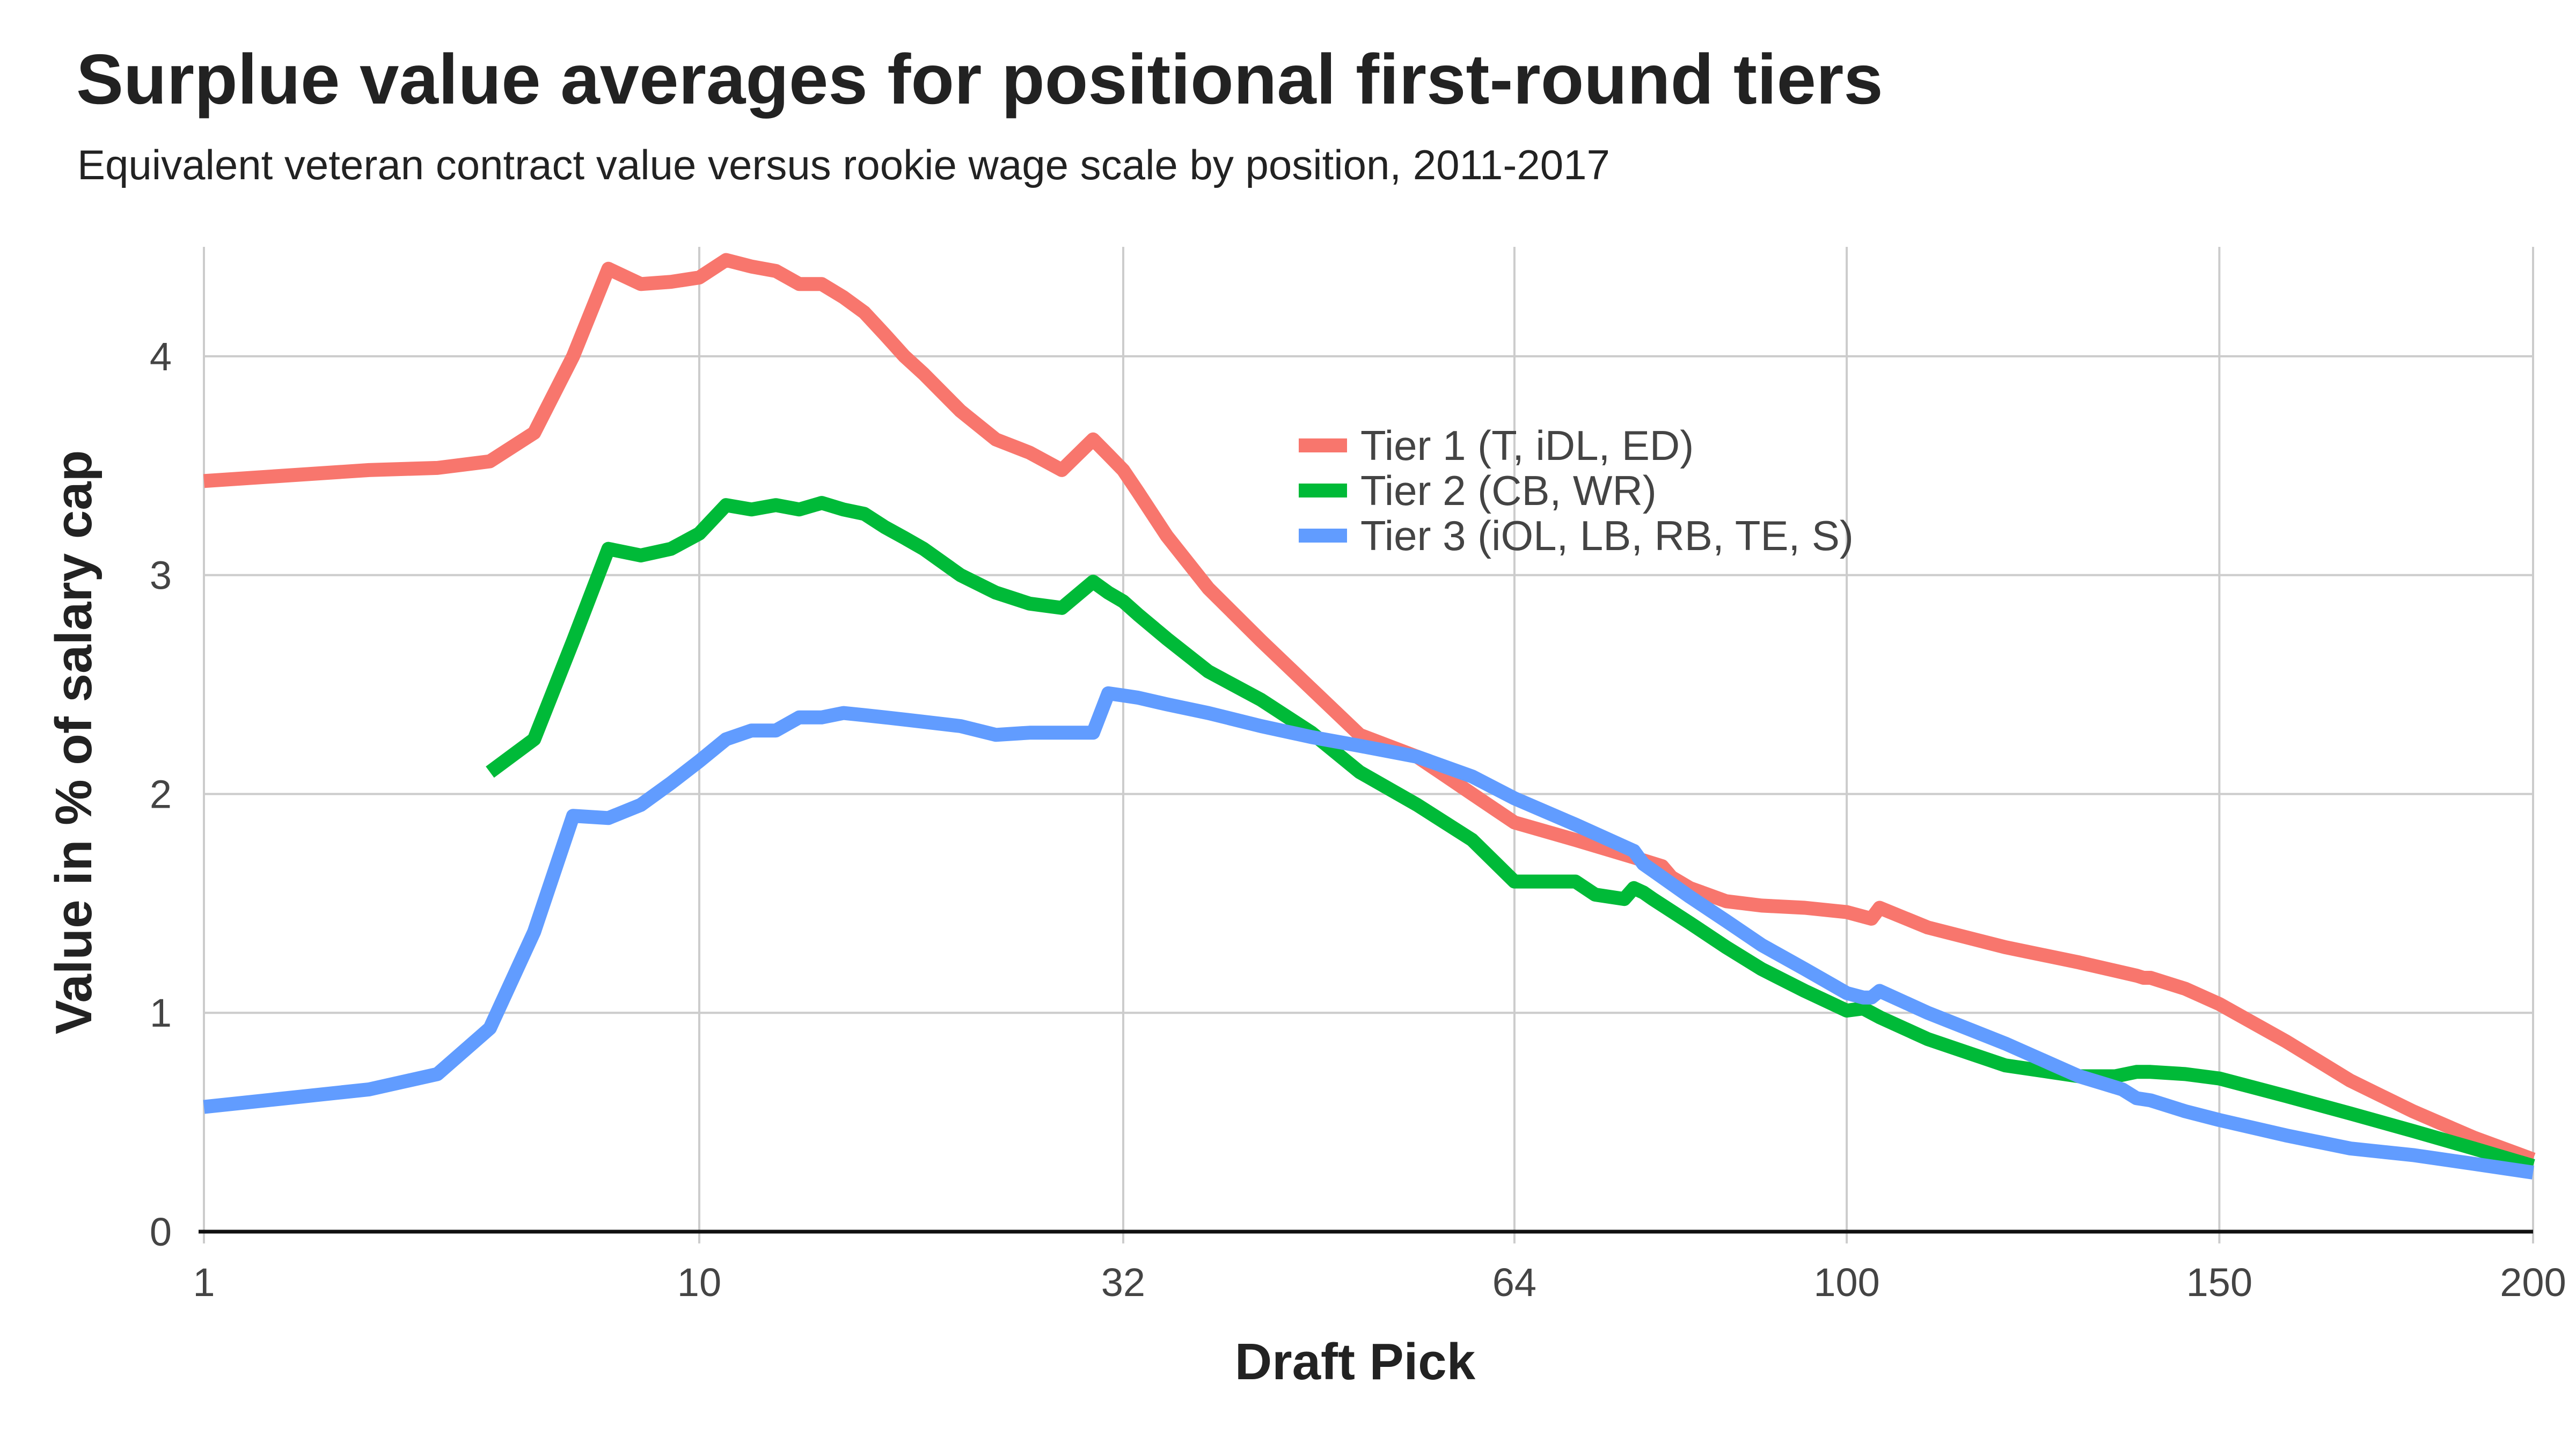 Image resolution: width=2576 pixels, height=1449 pixels. What do you see at coordinates (1527, 445) in the screenshot?
I see `legend-label-tier-1: Tier 1 (T, iDL, ED)` at bounding box center [1527, 445].